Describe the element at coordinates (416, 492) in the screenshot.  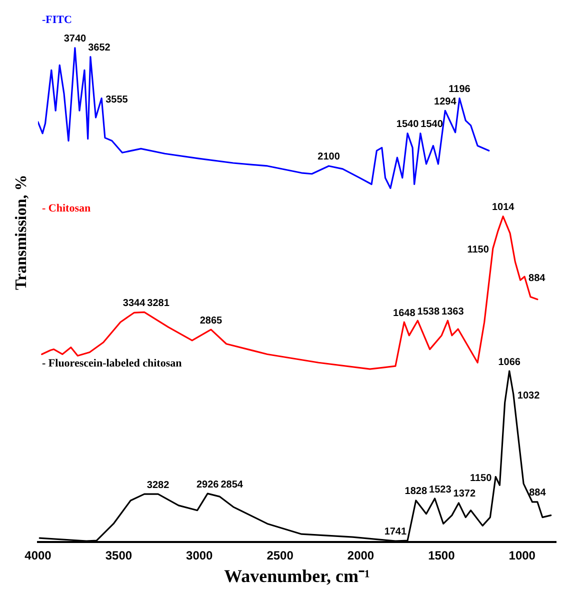
I see `annotation: 1828` at that location.